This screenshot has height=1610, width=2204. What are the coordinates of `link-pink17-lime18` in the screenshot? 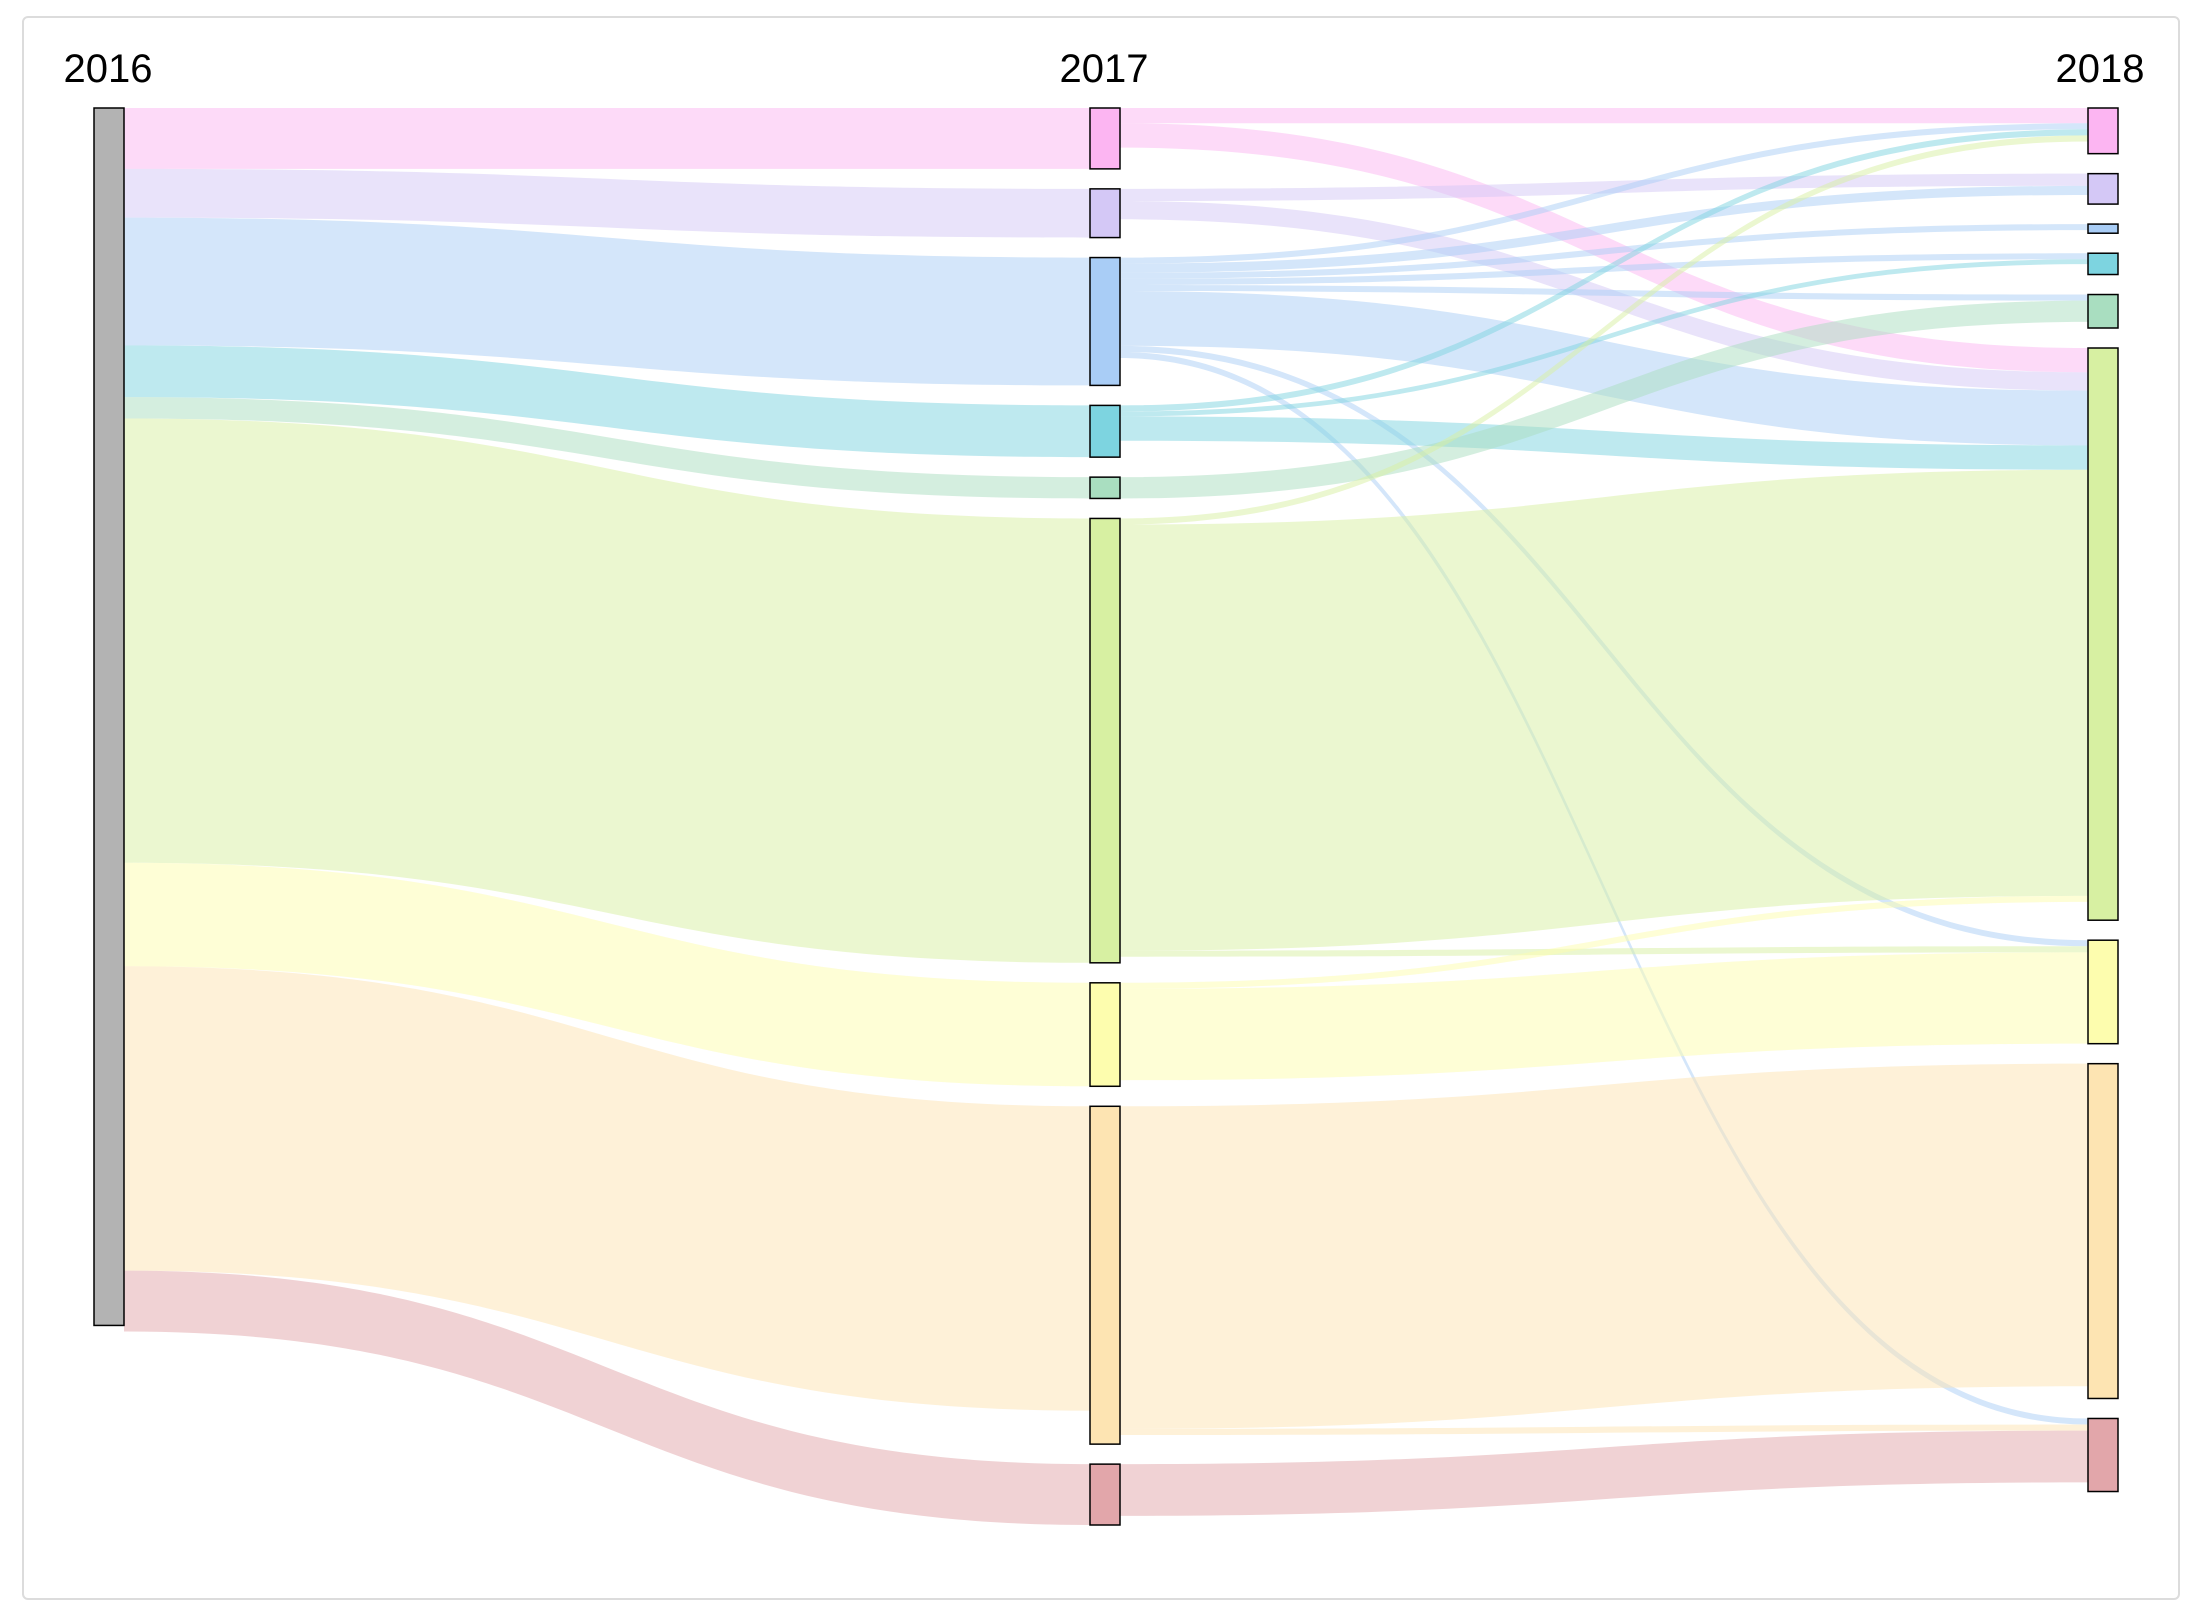 It's located at (1604, 248).